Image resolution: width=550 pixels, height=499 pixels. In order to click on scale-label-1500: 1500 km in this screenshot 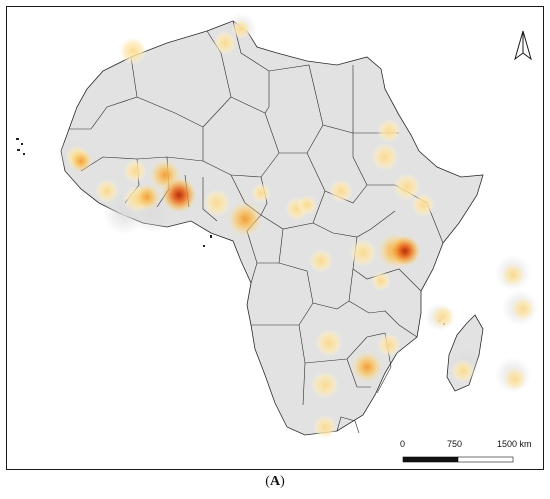, I will do `click(514, 444)`.